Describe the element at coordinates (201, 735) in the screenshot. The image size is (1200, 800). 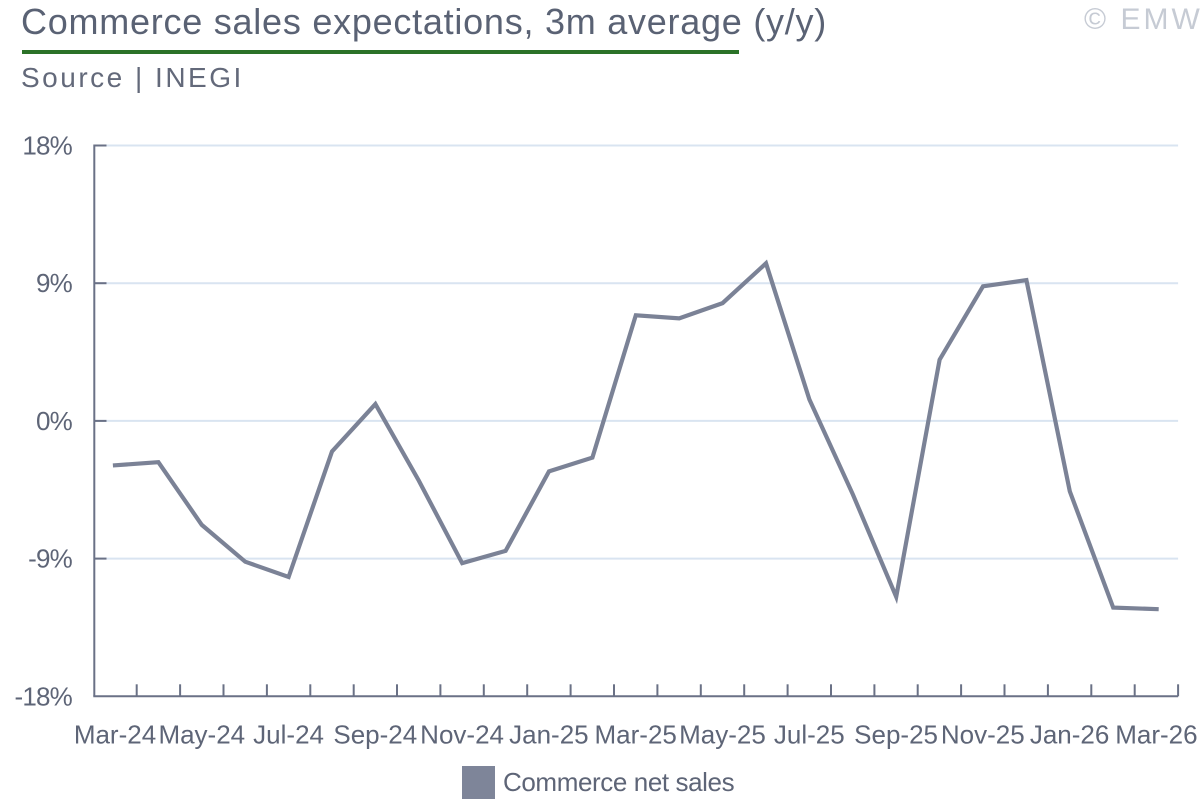
I see `svg-text: May-24` at that location.